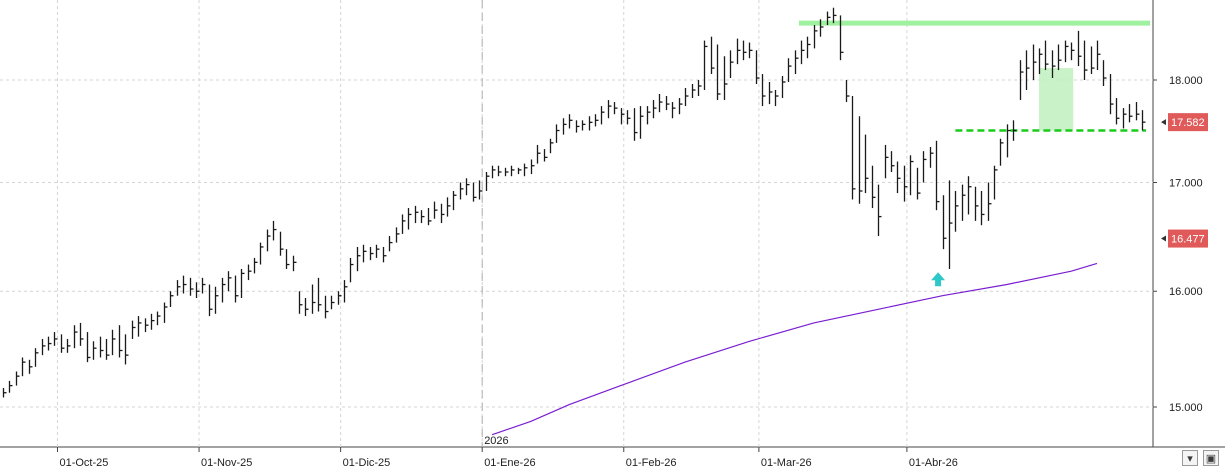 The image size is (1225, 470). Describe the element at coordinates (1186, 81) in the screenshot. I see `y-tick-label: 18.000` at that location.